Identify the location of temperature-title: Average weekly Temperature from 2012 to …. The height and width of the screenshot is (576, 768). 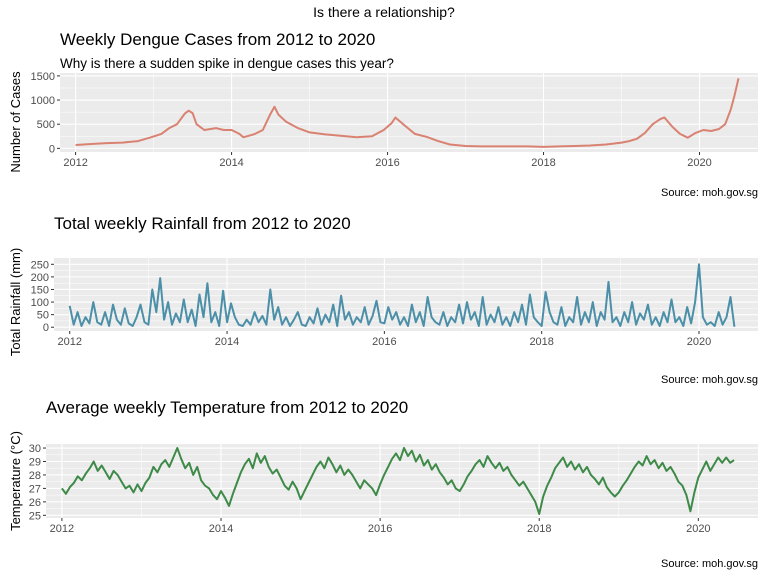
(227, 407).